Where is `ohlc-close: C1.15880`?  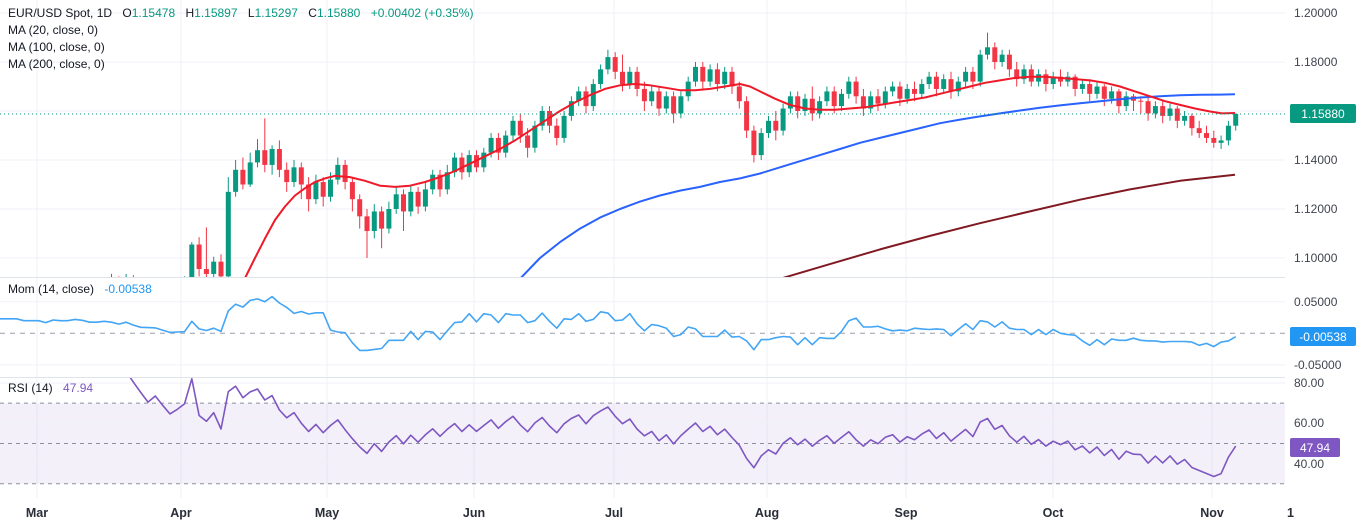
ohlc-close: C1.15880 is located at coordinates (334, 13).